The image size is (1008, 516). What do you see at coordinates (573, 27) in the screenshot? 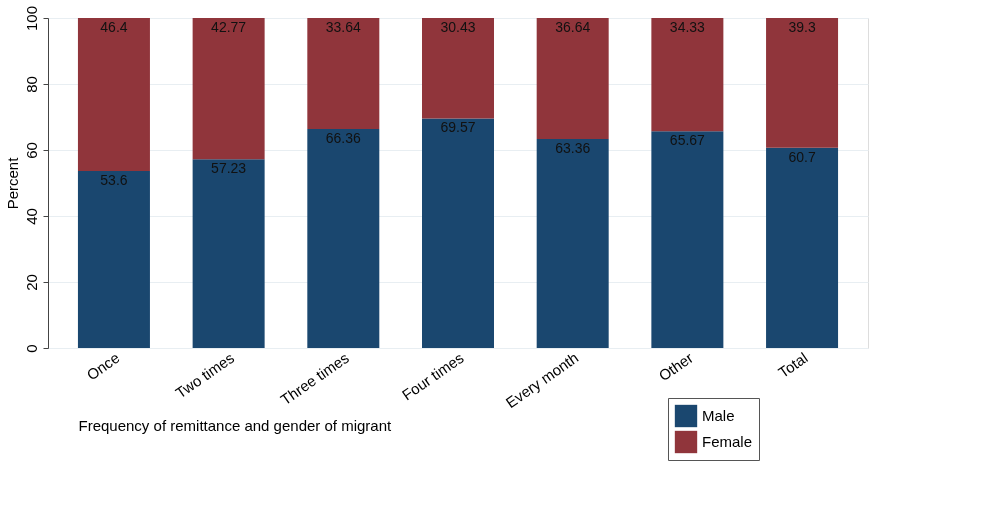
I see `data-label: 36.64` at bounding box center [573, 27].